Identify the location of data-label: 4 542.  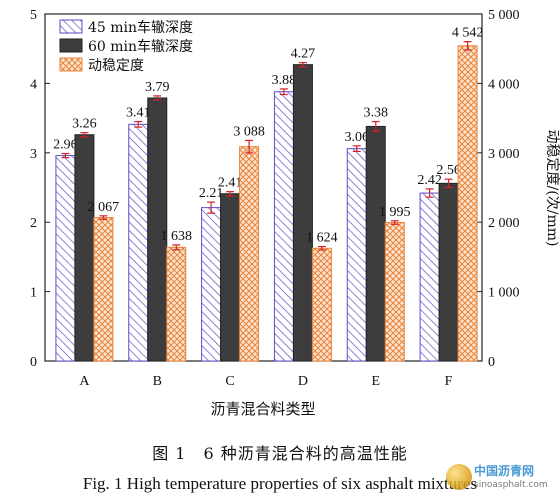
(468, 33).